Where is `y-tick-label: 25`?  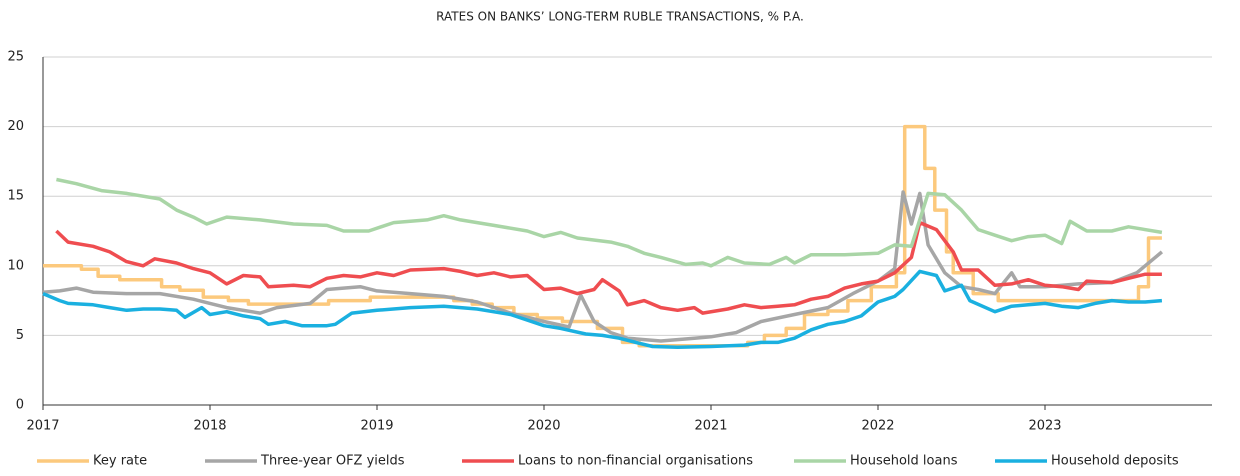 y-tick-label: 25 is located at coordinates (15, 57).